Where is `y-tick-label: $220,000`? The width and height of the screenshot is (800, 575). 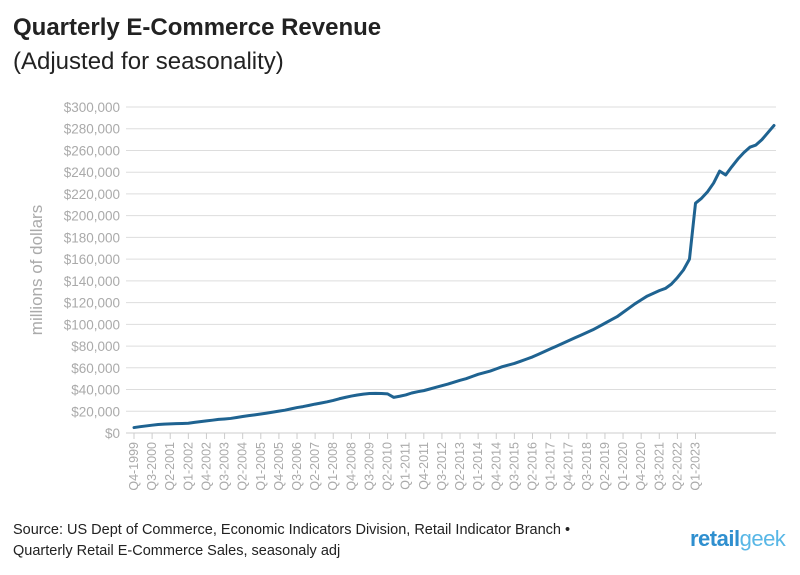
y-tick-label: $220,000 is located at coordinates (92, 194).